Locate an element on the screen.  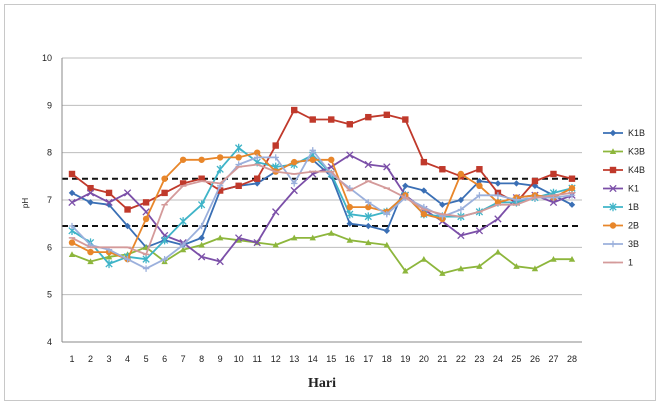
legend: K1B K3B K4B K1 1B 2B 3B 1 is located at coordinates (624, 198).